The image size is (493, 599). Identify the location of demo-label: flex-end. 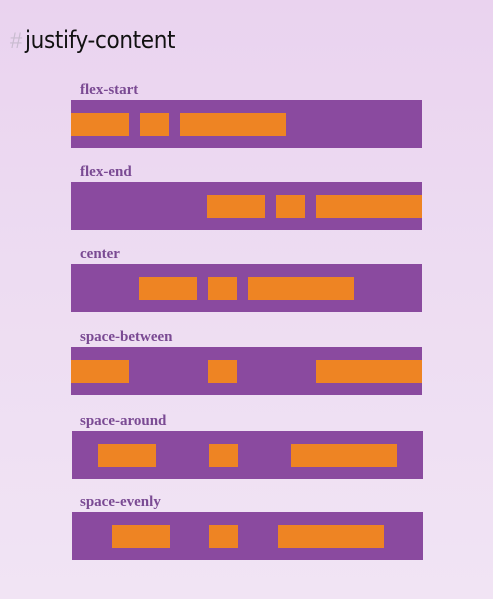
(106, 172).